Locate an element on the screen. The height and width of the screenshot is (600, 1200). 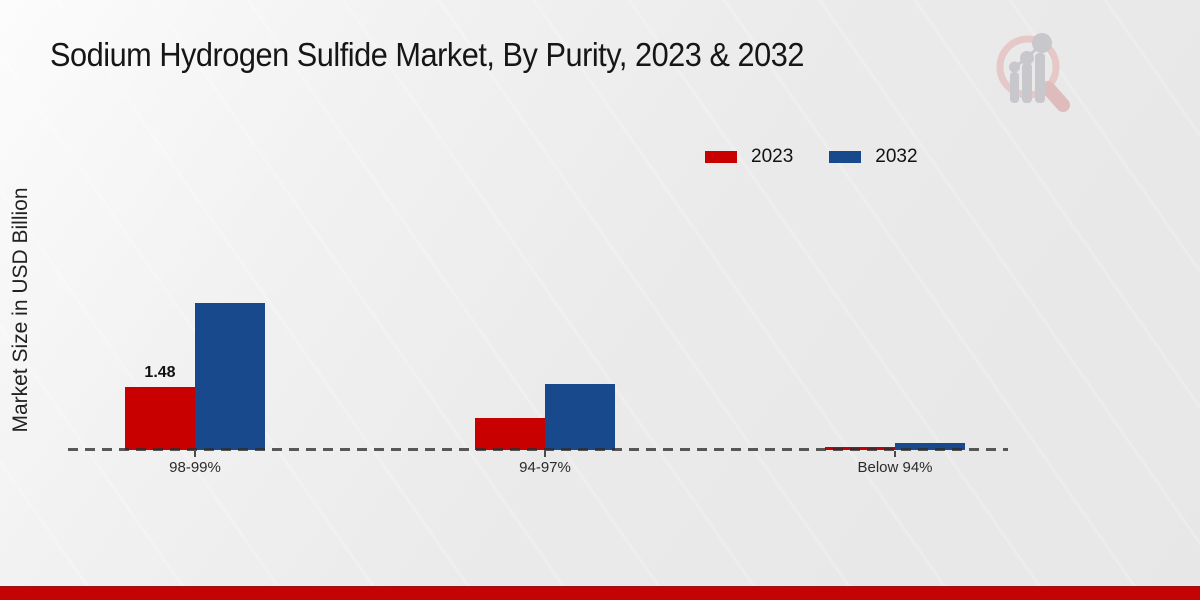
bar-2023-94-97% is located at coordinates (510, 434).